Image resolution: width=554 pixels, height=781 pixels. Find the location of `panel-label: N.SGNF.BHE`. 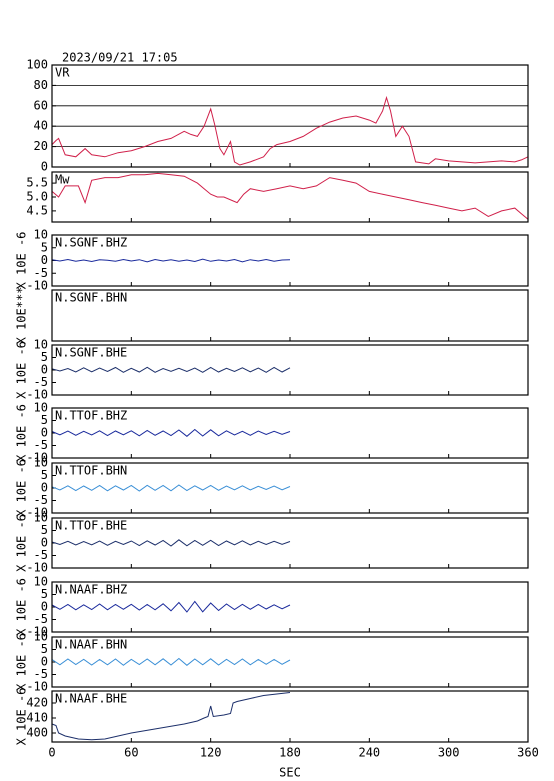

panel-label: N.SGNF.BHE is located at coordinates (91, 353).